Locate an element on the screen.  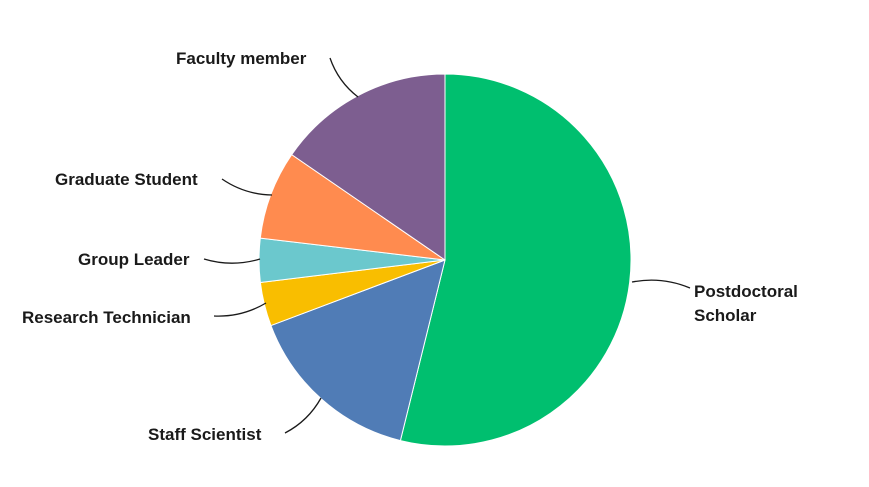
slice-label-group-leader: Group Leader is located at coordinates (134, 259).